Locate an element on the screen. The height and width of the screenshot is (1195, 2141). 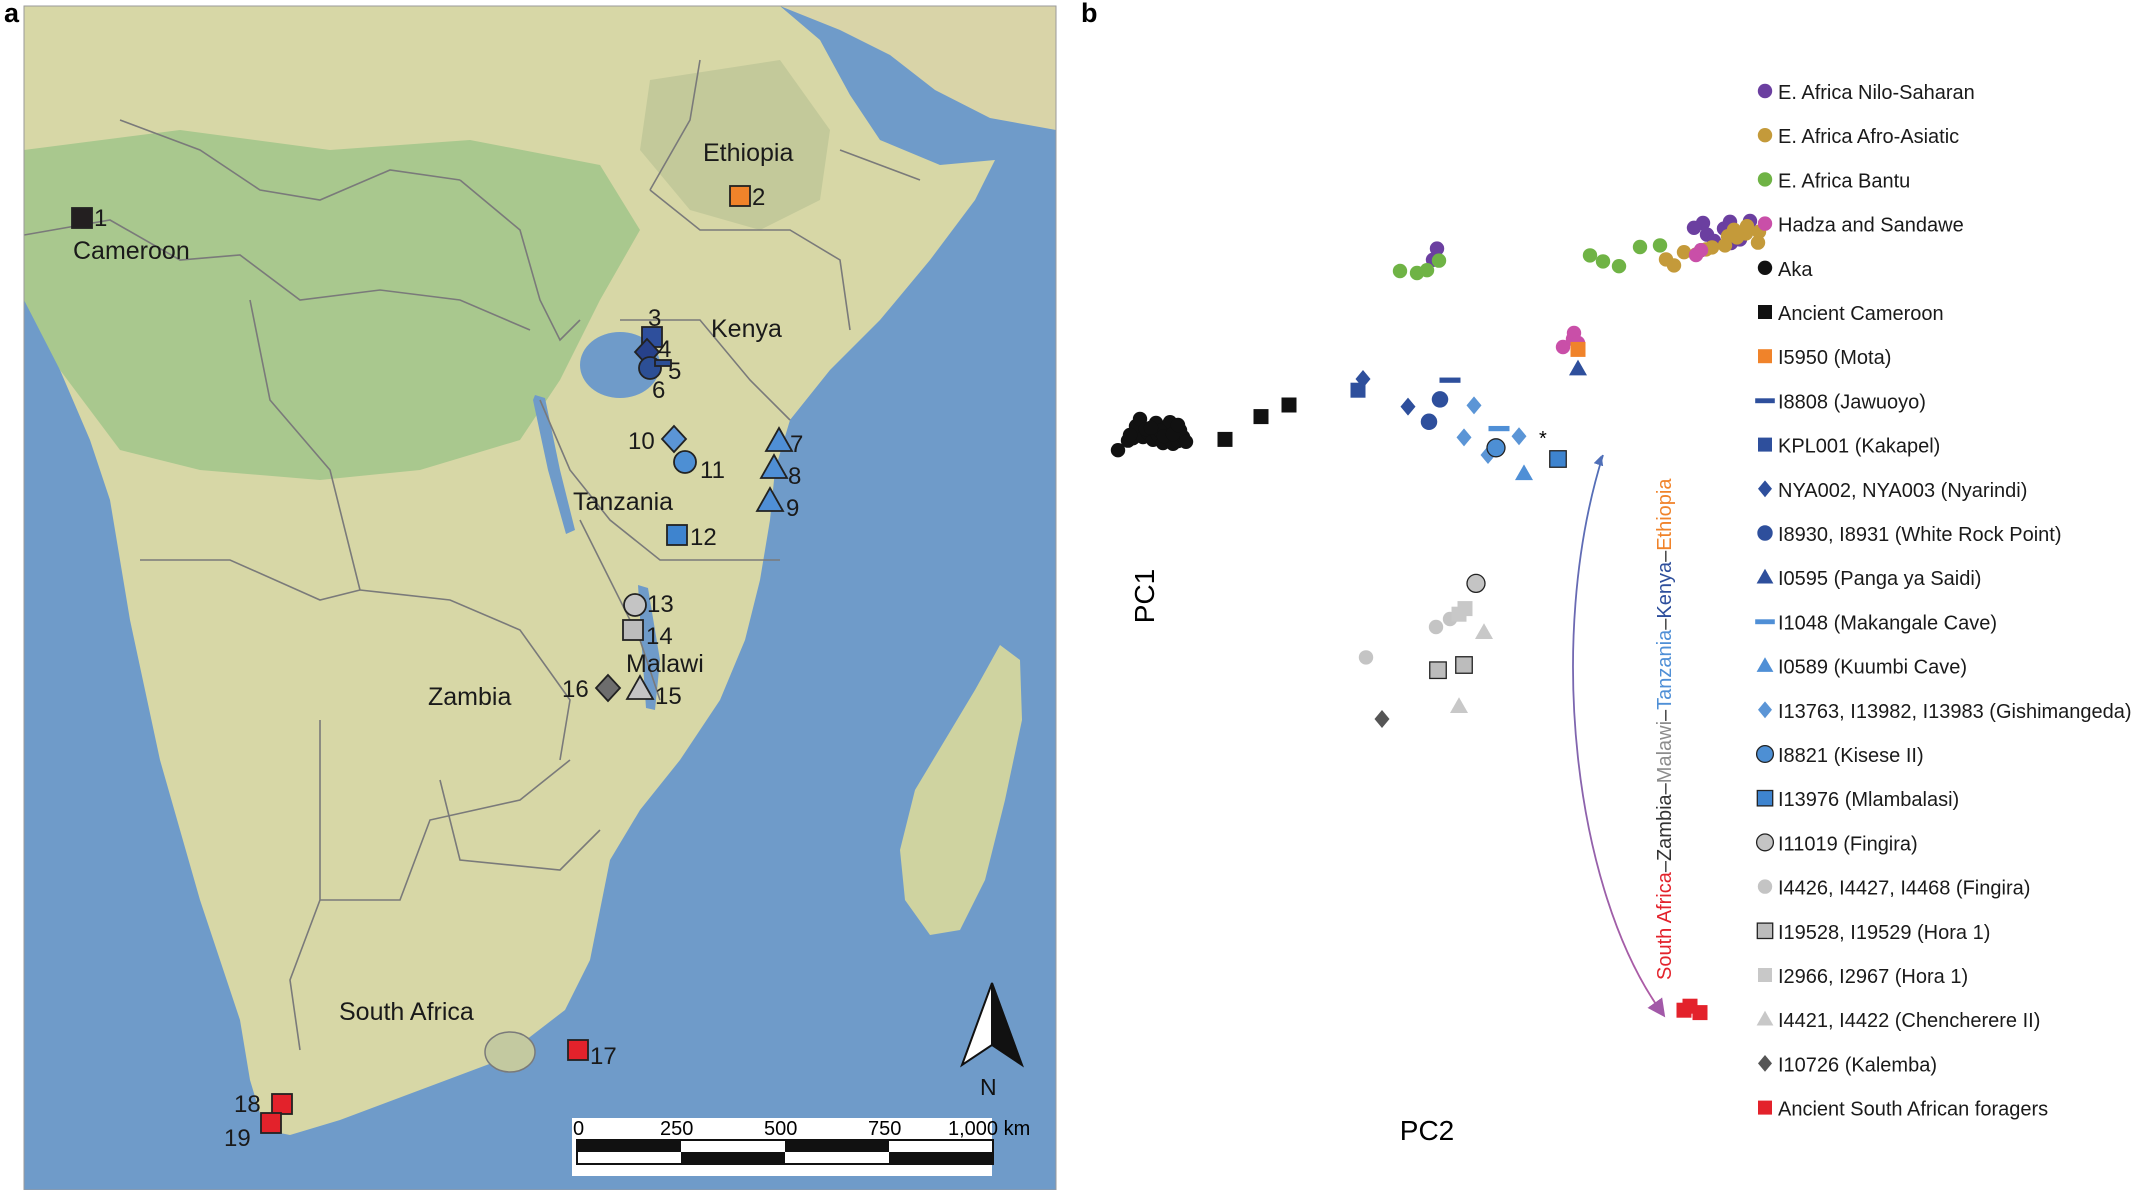
legend-item: E. Africa Nilo-Saharan is located at coordinates (1866, 93).